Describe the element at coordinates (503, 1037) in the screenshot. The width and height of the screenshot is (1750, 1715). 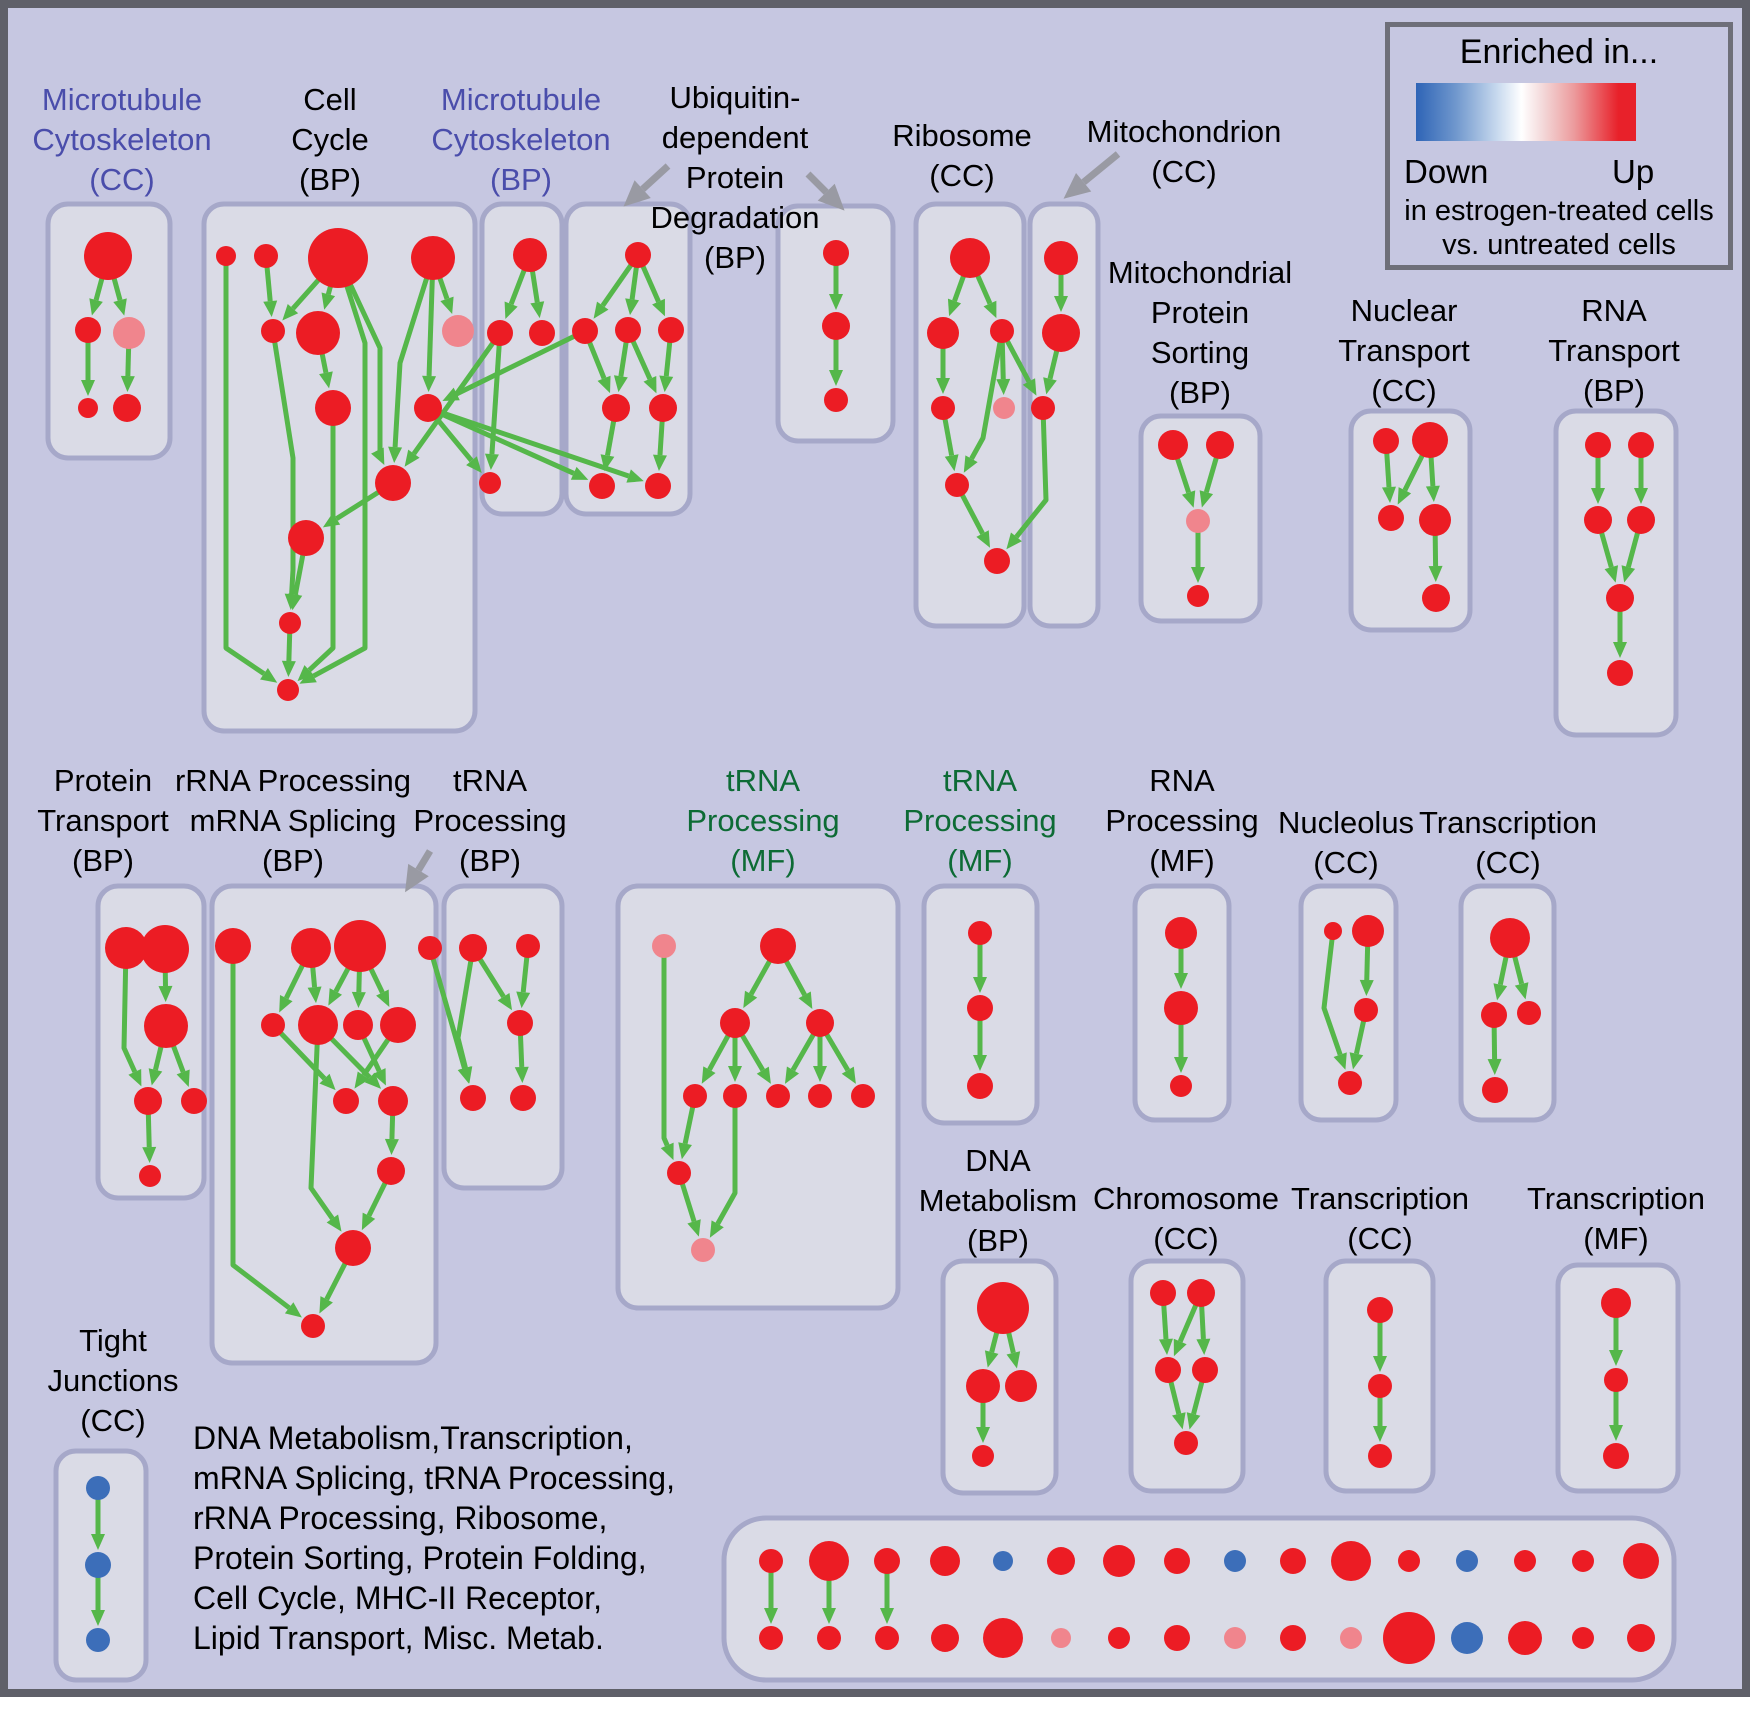
I see `trna-bp-box` at that location.